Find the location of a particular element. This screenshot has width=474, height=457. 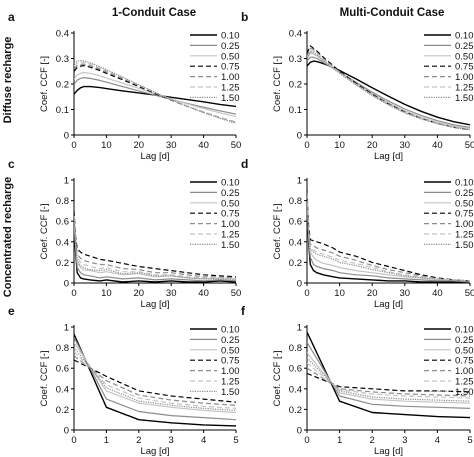

panel-letter-e: e is located at coordinates (11, 311).